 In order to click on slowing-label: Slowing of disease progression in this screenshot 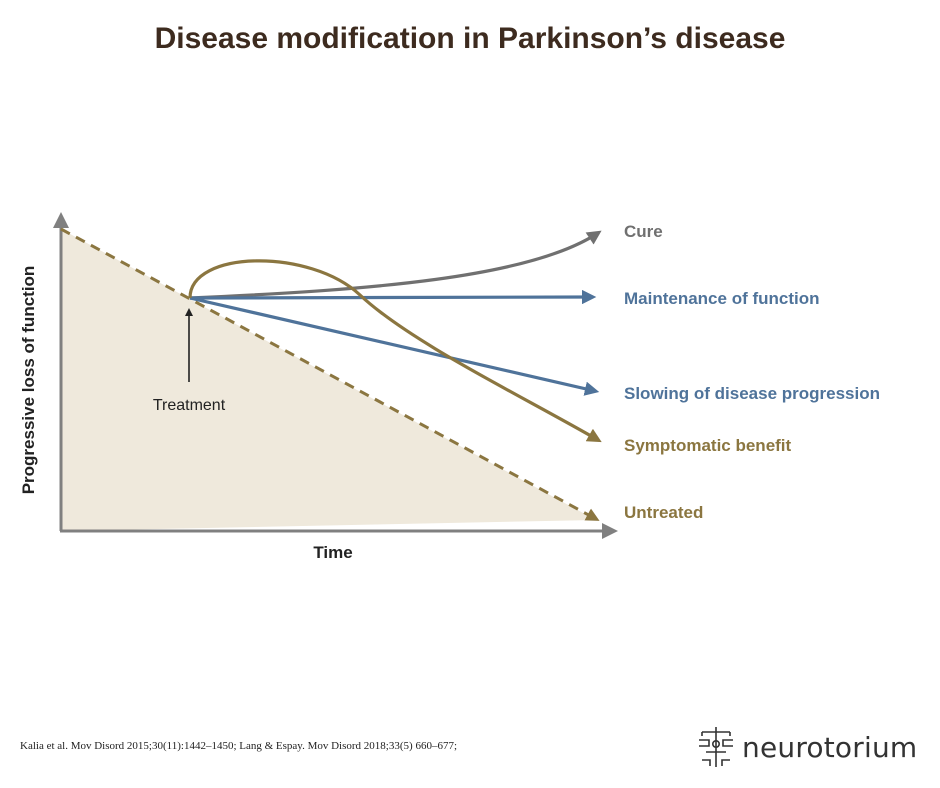, I will do `click(752, 393)`.